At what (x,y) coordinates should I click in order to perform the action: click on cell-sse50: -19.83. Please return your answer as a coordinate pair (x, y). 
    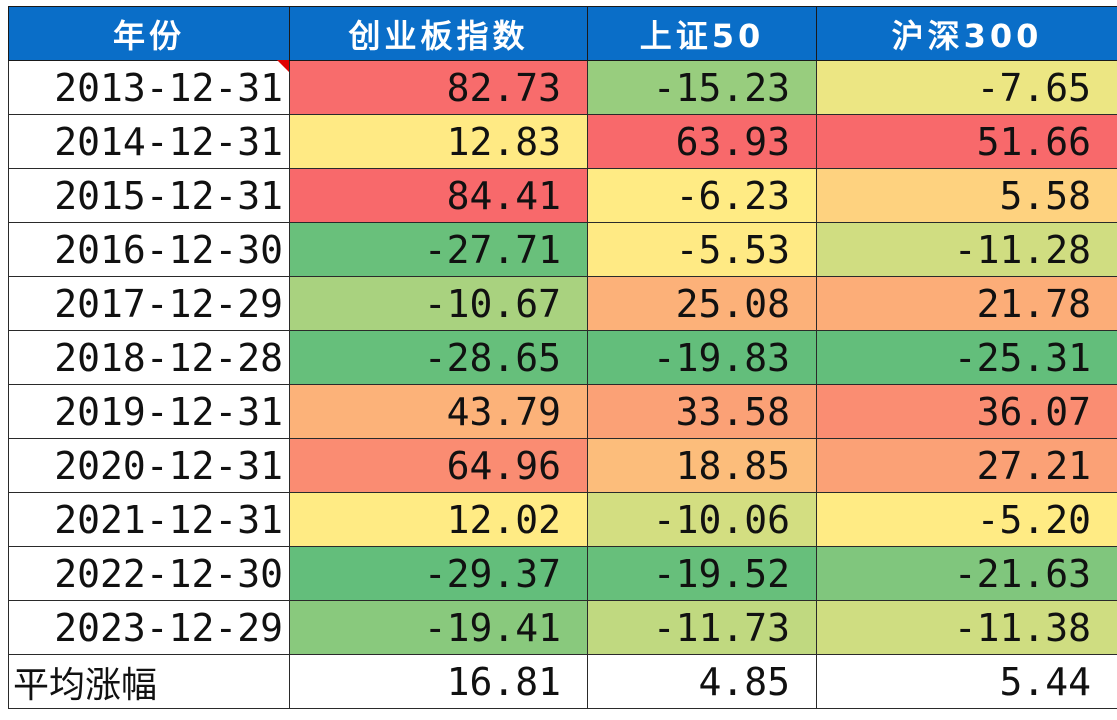
    Looking at the image, I should click on (702, 357).